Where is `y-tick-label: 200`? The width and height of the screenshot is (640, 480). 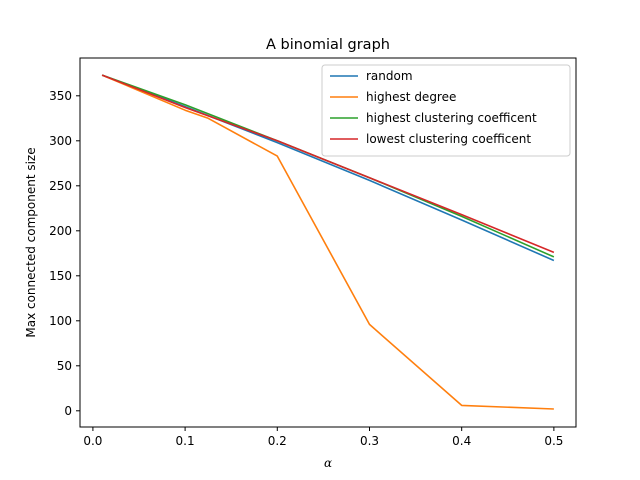
y-tick-label: 200 is located at coordinates (60, 231).